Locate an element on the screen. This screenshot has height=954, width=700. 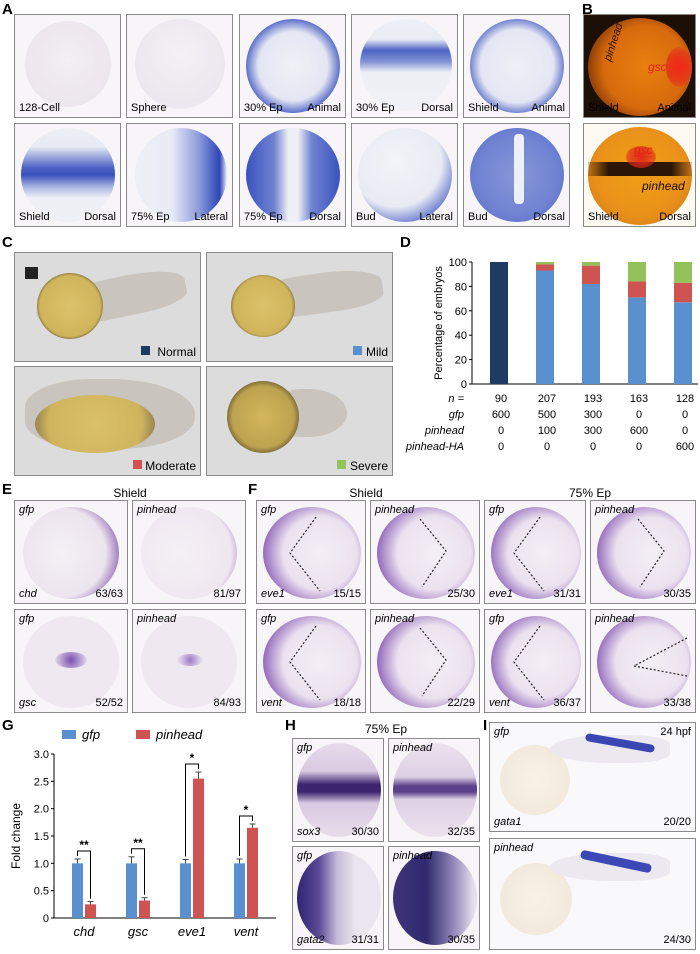
a-image-8: 75% Ep Dorsal is located at coordinates (292, 175).